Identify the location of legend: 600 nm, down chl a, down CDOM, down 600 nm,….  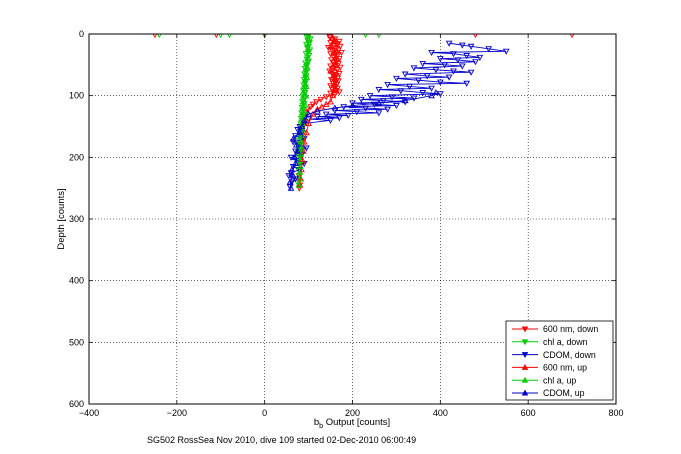
(559, 360).